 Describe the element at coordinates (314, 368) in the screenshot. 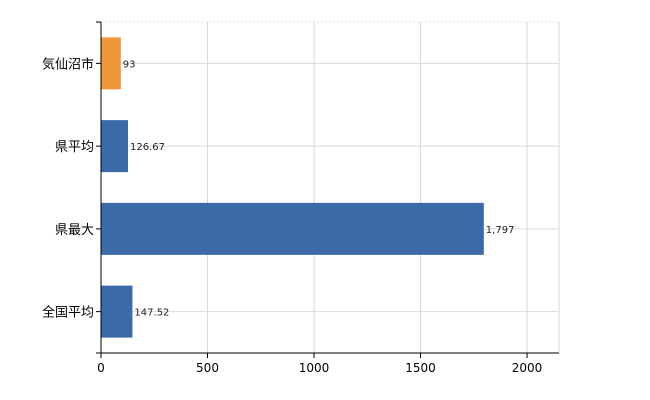

I see `x-tick-label: 1000` at that location.